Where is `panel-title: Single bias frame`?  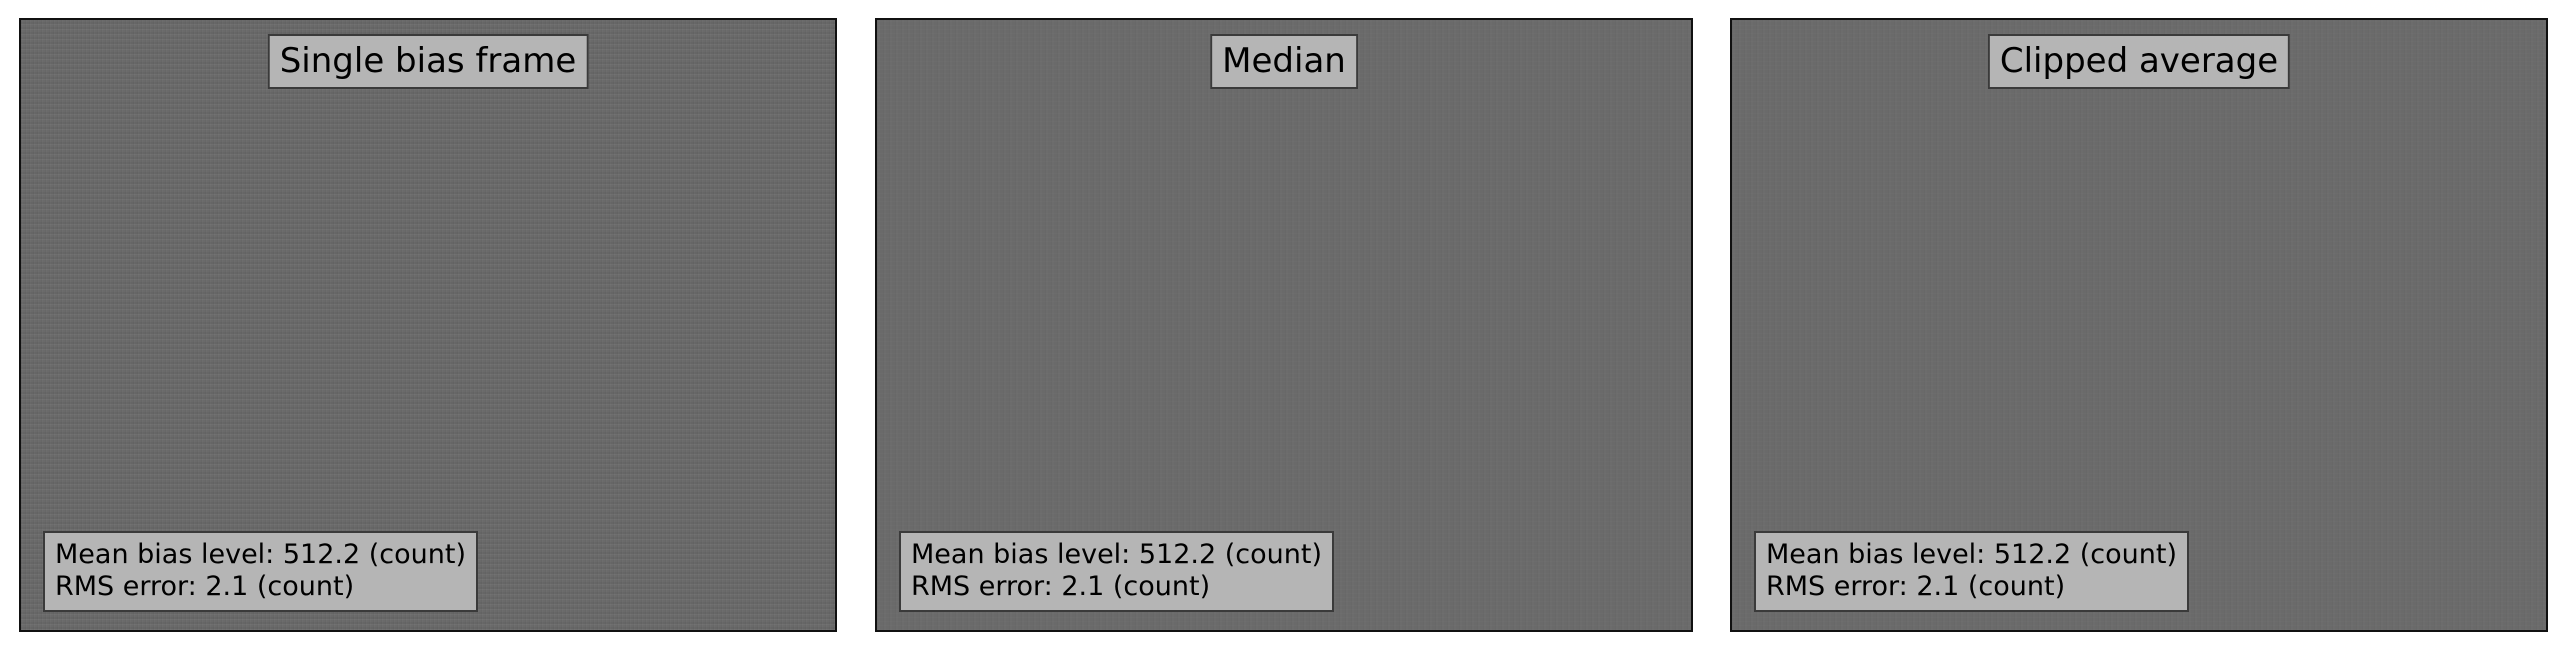
panel-title: Single bias frame is located at coordinates (428, 61).